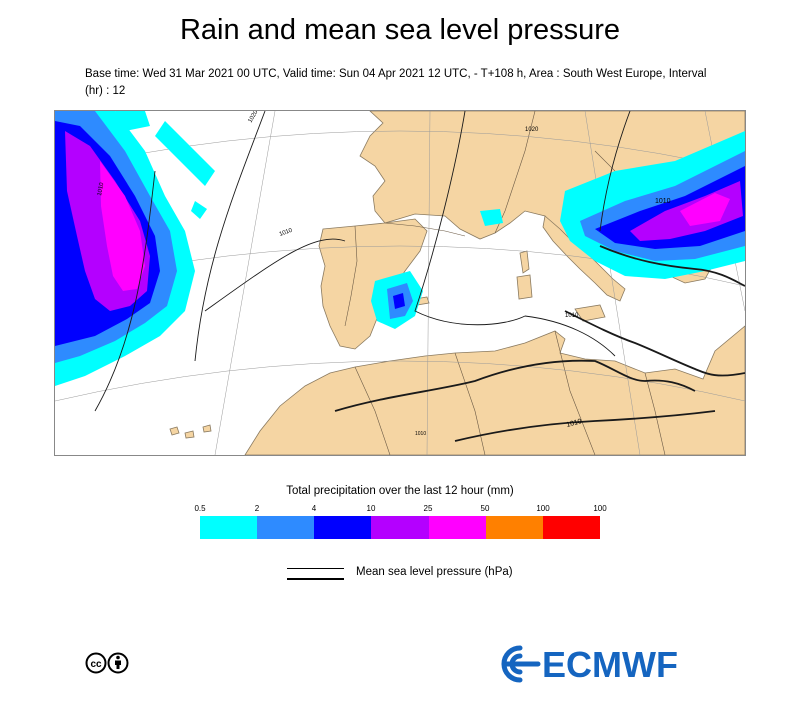 Image resolution: width=800 pixels, height=720 pixels. Describe the element at coordinates (314, 508) in the screenshot. I see `legend-tick: 4` at that location.